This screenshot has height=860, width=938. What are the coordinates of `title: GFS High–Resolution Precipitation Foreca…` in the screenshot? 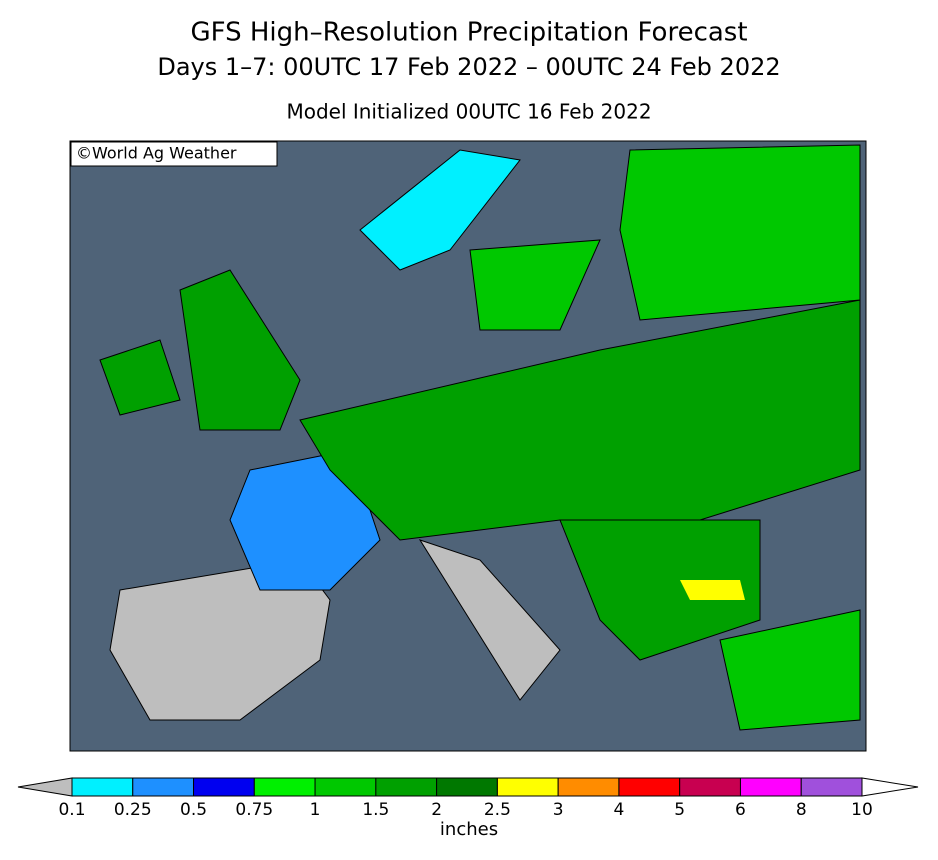 It's located at (468, 33).